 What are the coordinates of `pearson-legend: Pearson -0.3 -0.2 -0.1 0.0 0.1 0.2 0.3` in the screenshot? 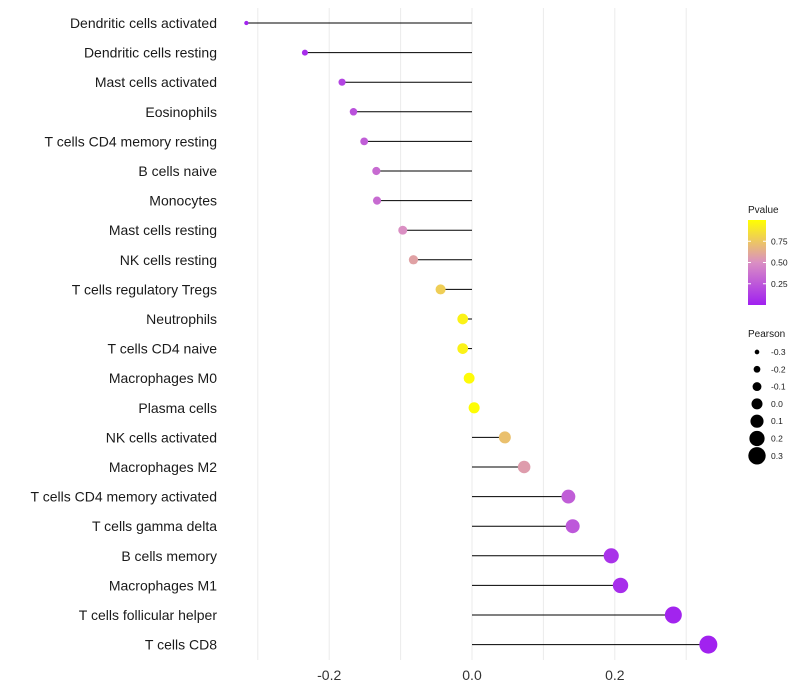 It's located at (767, 397).